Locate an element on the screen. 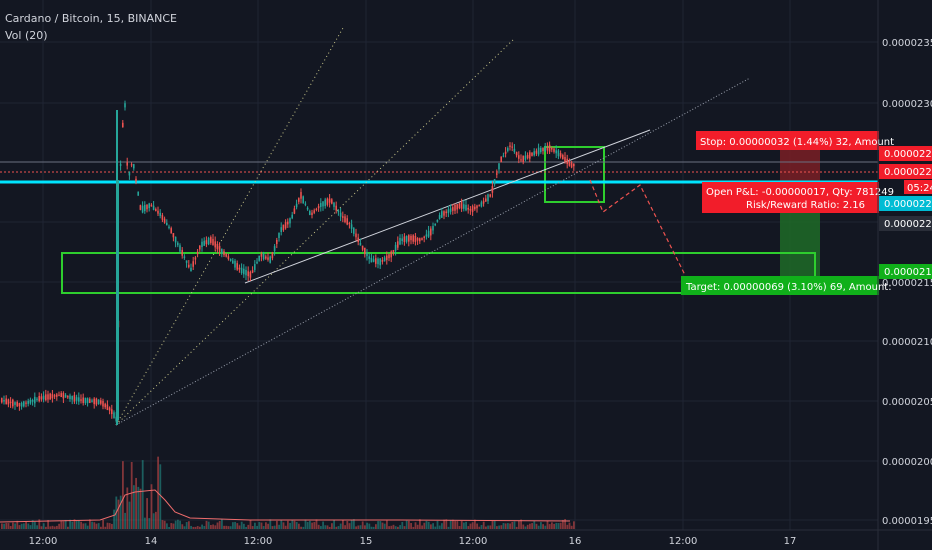  time-tick-label: 14 is located at coordinates (151, 541).